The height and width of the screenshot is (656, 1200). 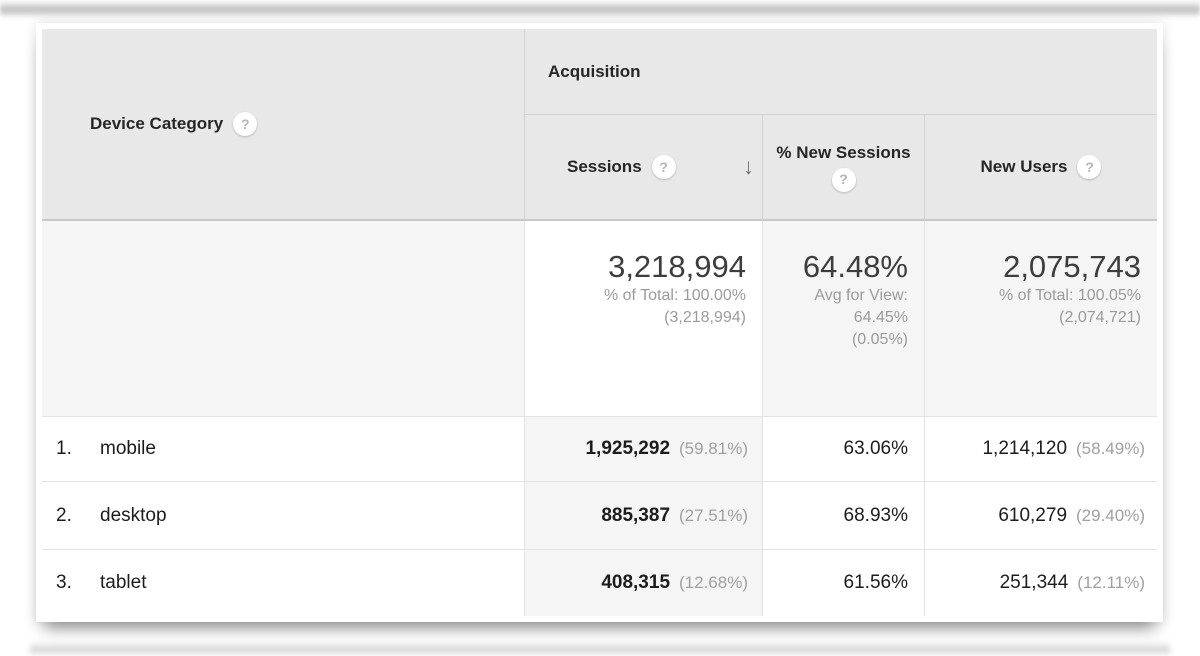 What do you see at coordinates (1100, 318) in the screenshot?
I see `new-users-total-raw: (2,074,721)` at bounding box center [1100, 318].